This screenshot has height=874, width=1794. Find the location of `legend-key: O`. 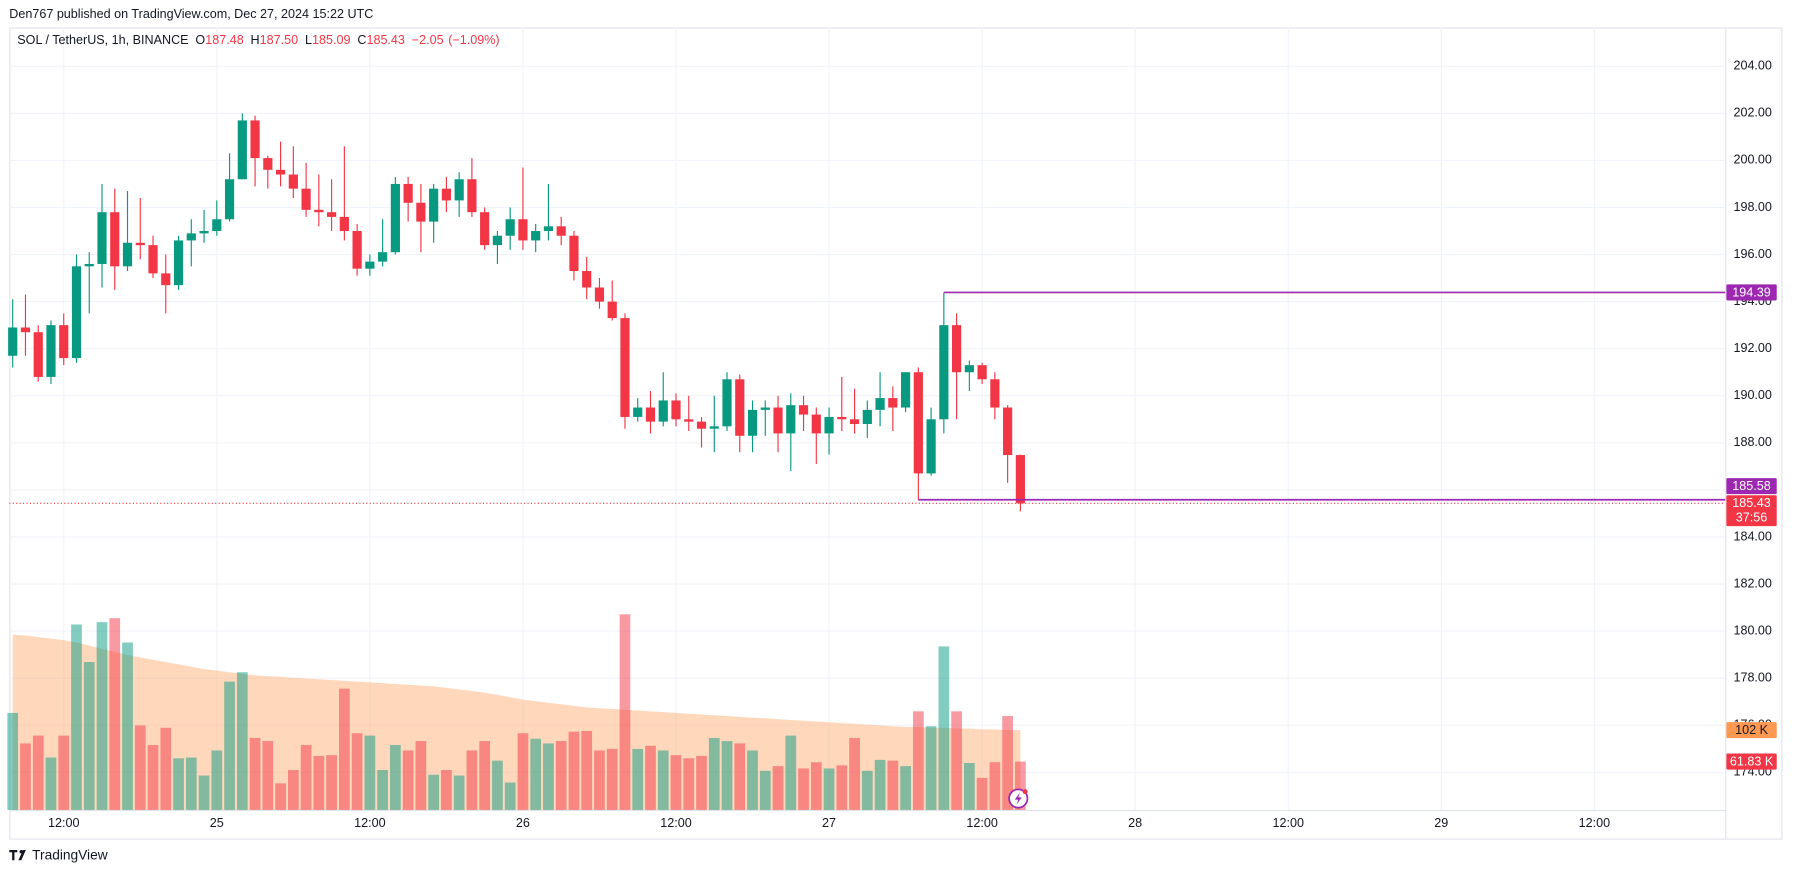

legend-key: O is located at coordinates (200, 41).